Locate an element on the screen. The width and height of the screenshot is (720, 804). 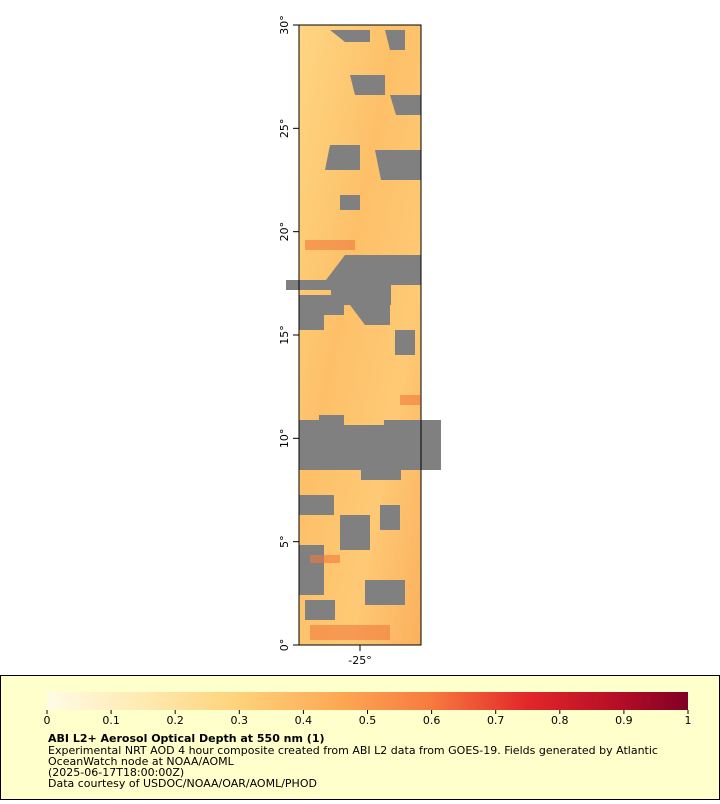
y-tick-label: 15° is located at coordinates (284, 335).